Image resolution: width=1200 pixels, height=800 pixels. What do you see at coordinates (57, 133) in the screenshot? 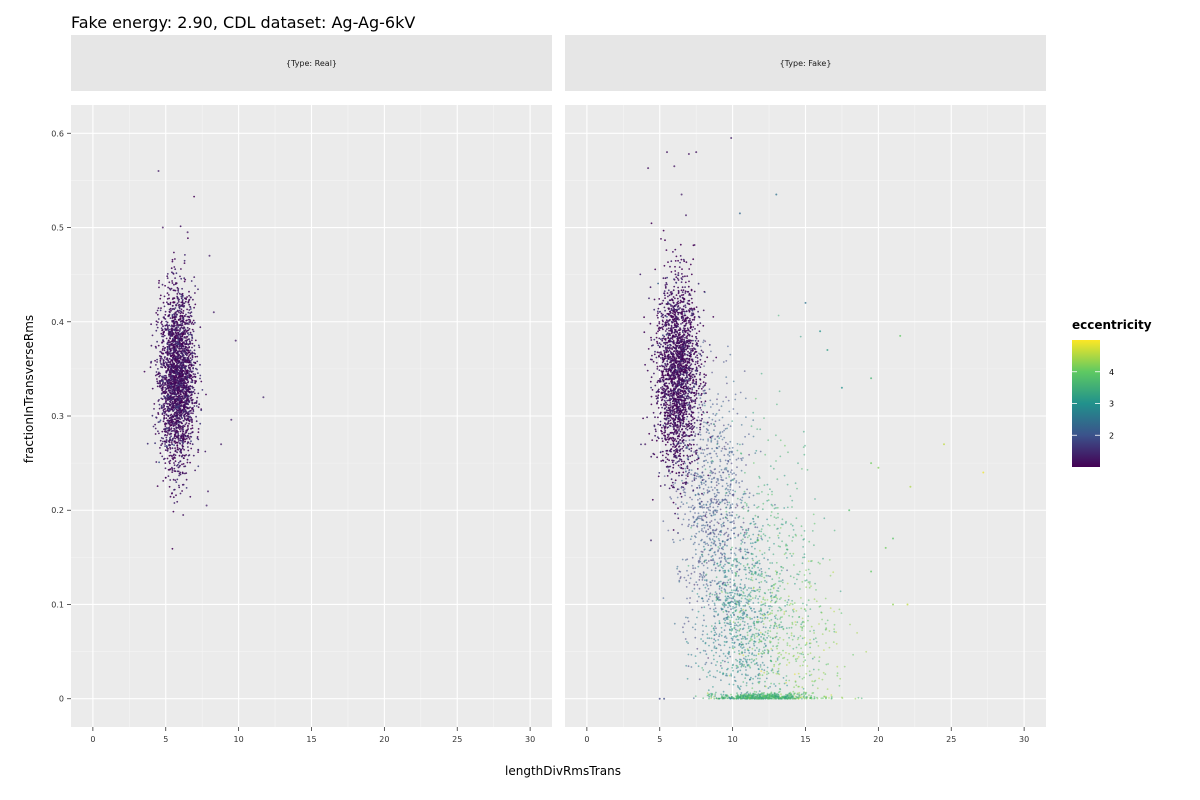
I see `y-tick-label: 0.6` at bounding box center [57, 133].